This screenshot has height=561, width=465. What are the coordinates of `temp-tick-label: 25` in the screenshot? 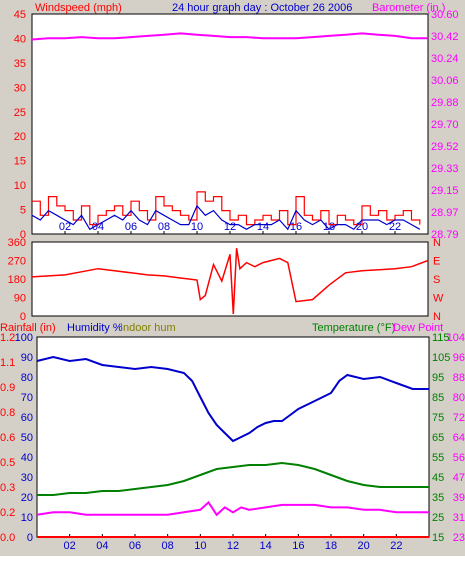 It's located at (438, 518).